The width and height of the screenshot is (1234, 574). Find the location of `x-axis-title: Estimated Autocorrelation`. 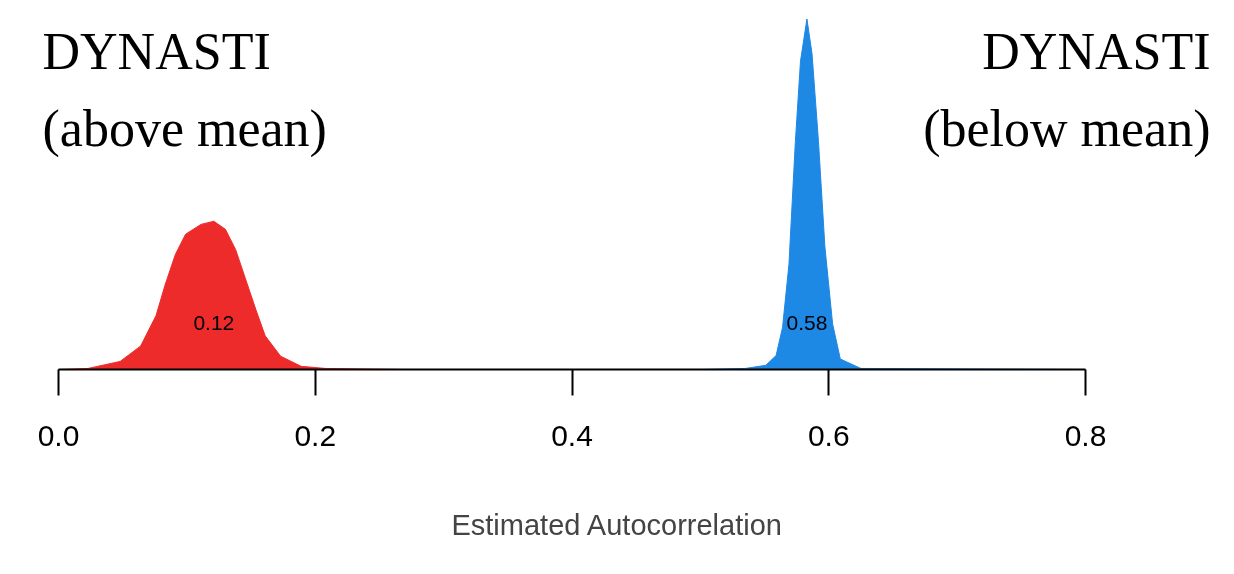

x-axis-title: Estimated Autocorrelation is located at coordinates (616, 524).